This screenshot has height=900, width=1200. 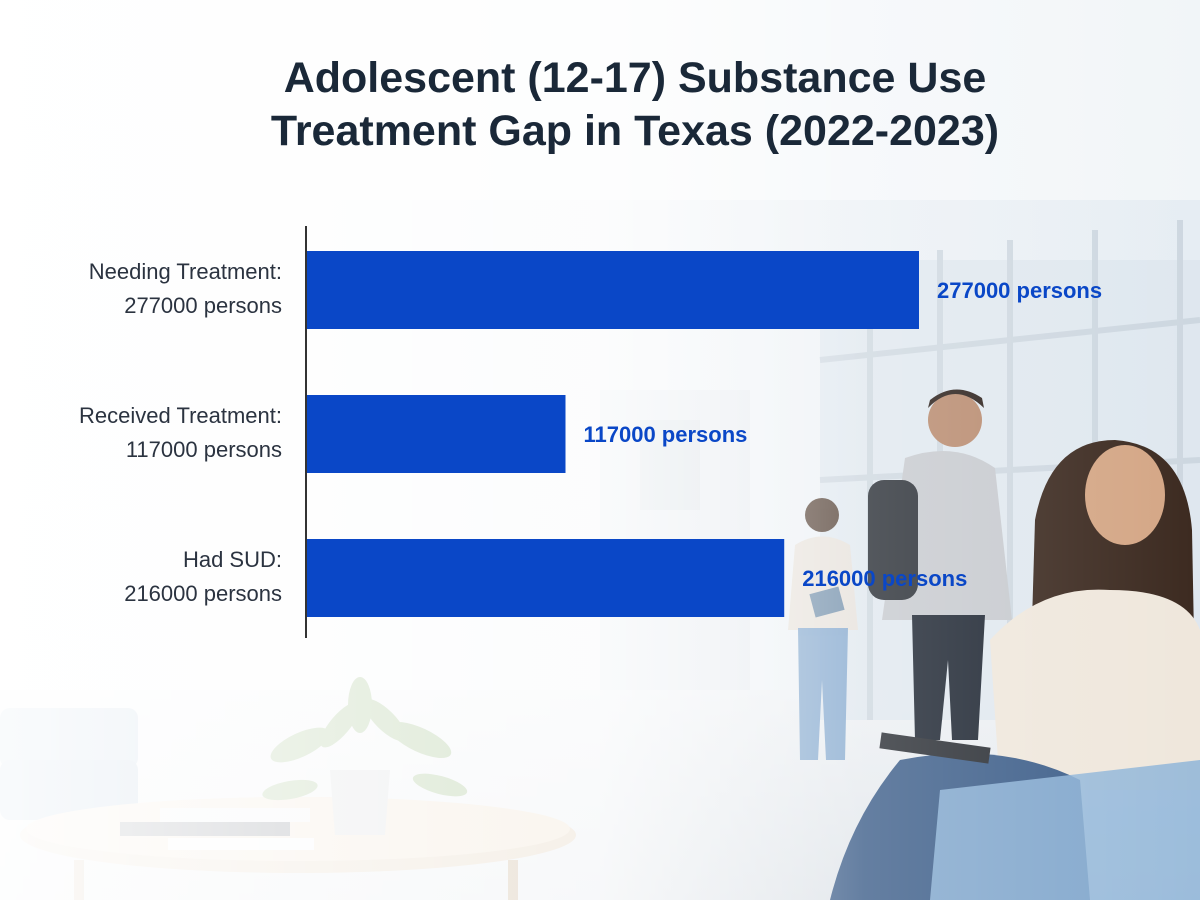 I want to click on chart-title-line-2: Treatment Gap in Texas (2022-2023), so click(x=635, y=131).